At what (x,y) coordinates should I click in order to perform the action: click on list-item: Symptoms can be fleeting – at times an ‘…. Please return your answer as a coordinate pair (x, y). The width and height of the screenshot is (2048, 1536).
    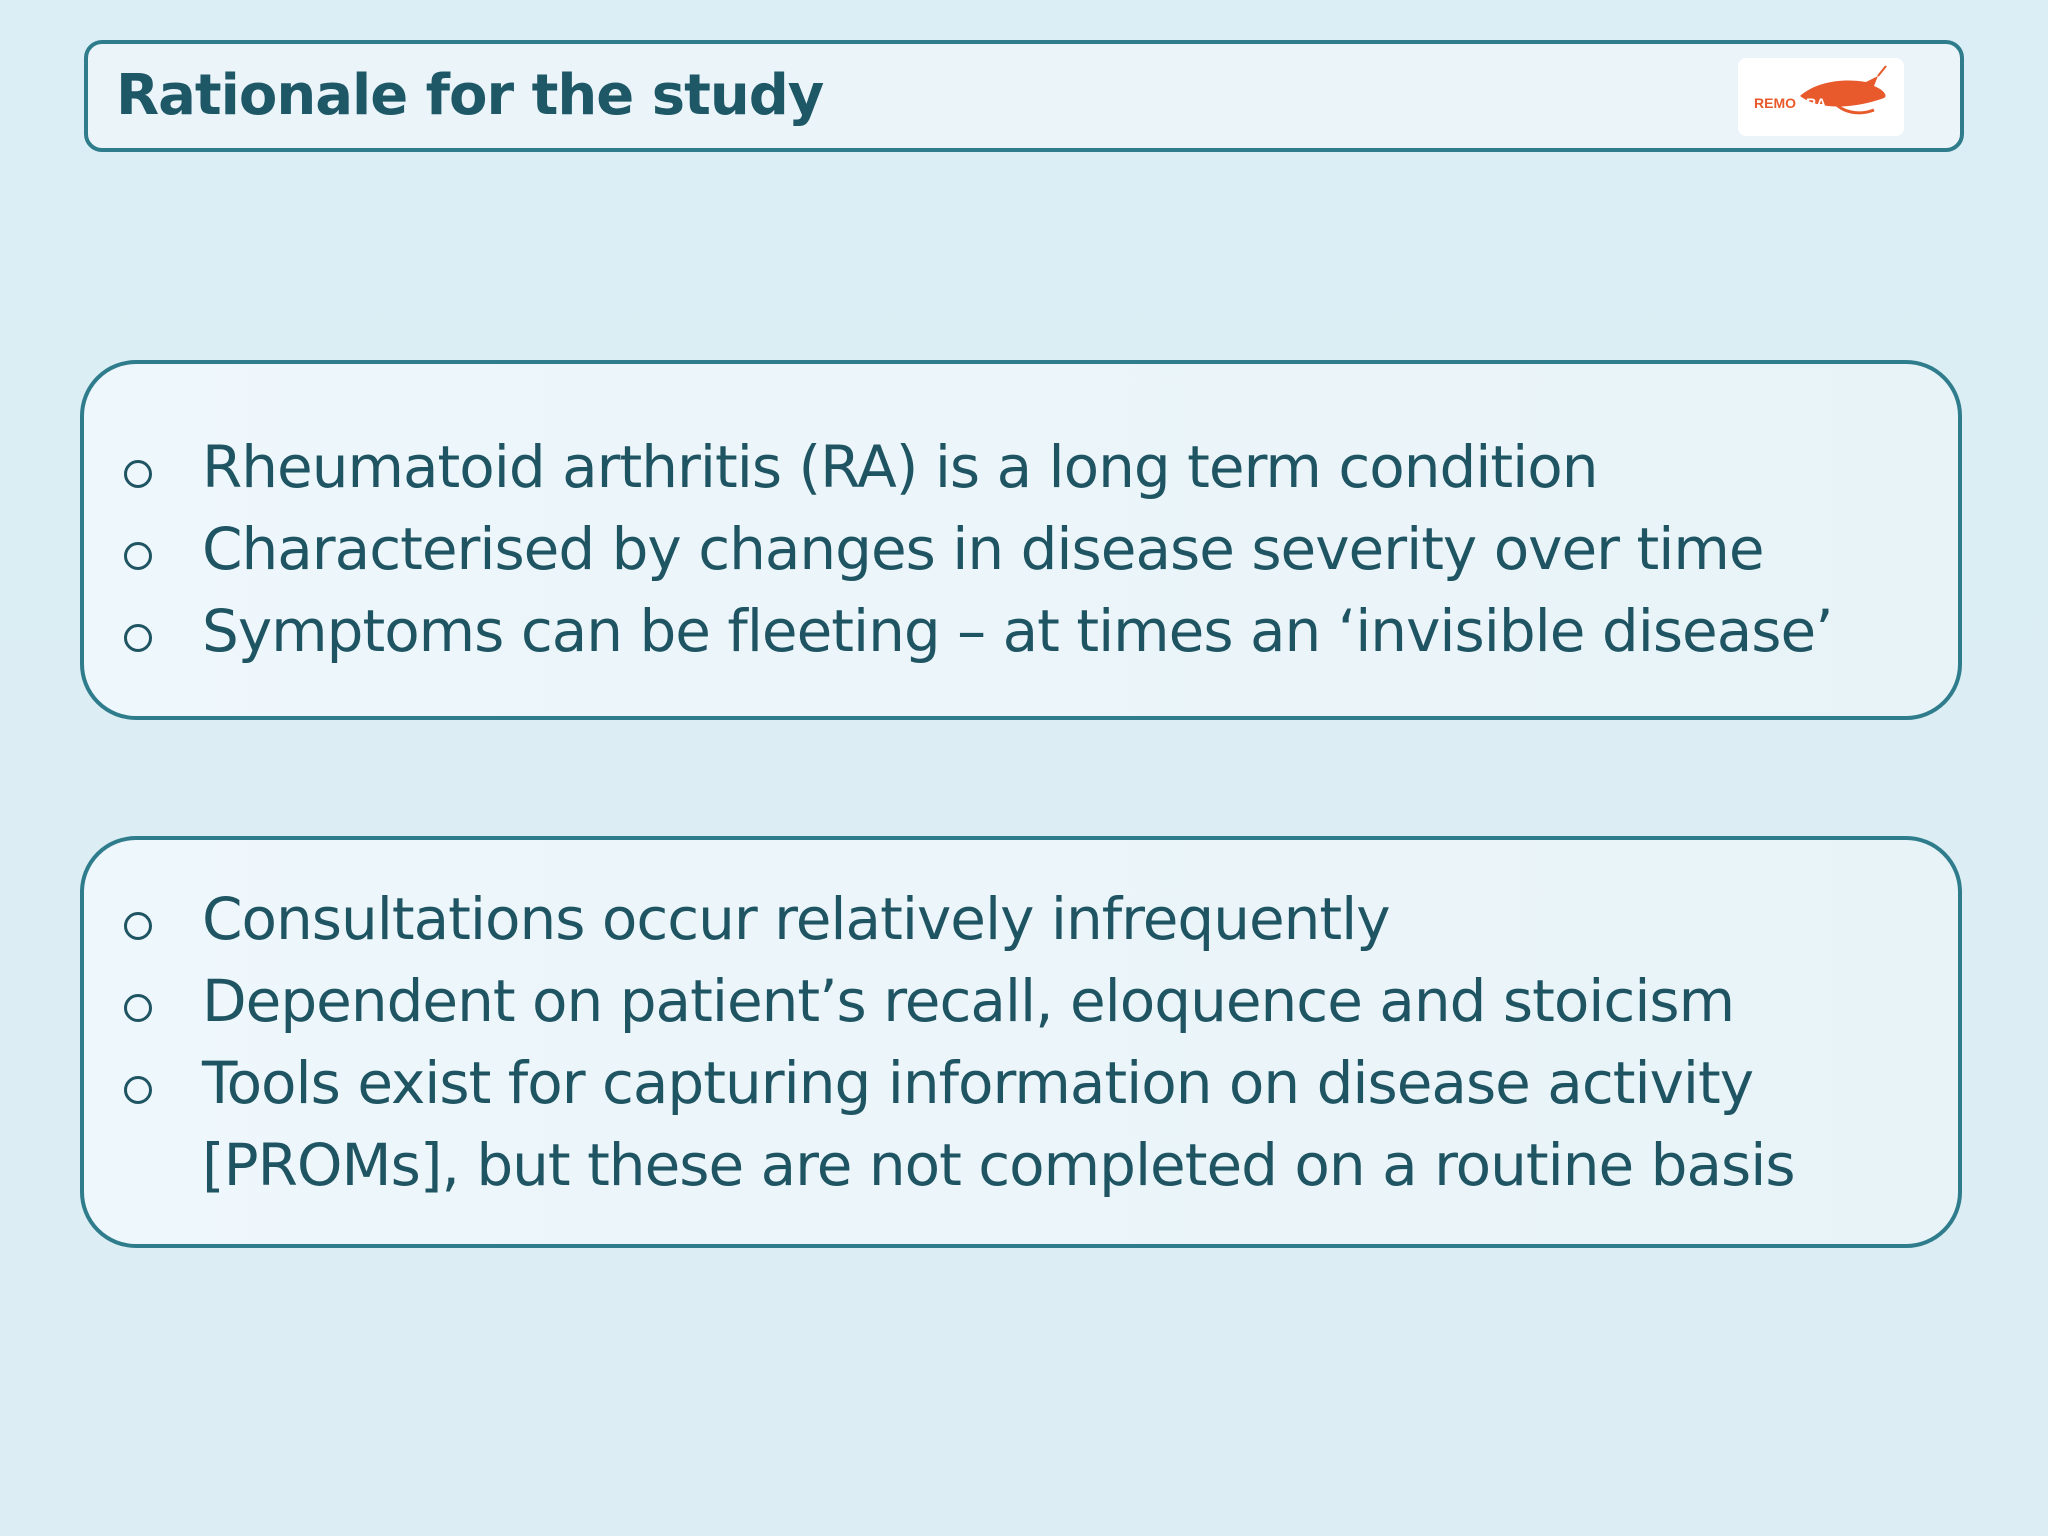
    Looking at the image, I should click on (979, 631).